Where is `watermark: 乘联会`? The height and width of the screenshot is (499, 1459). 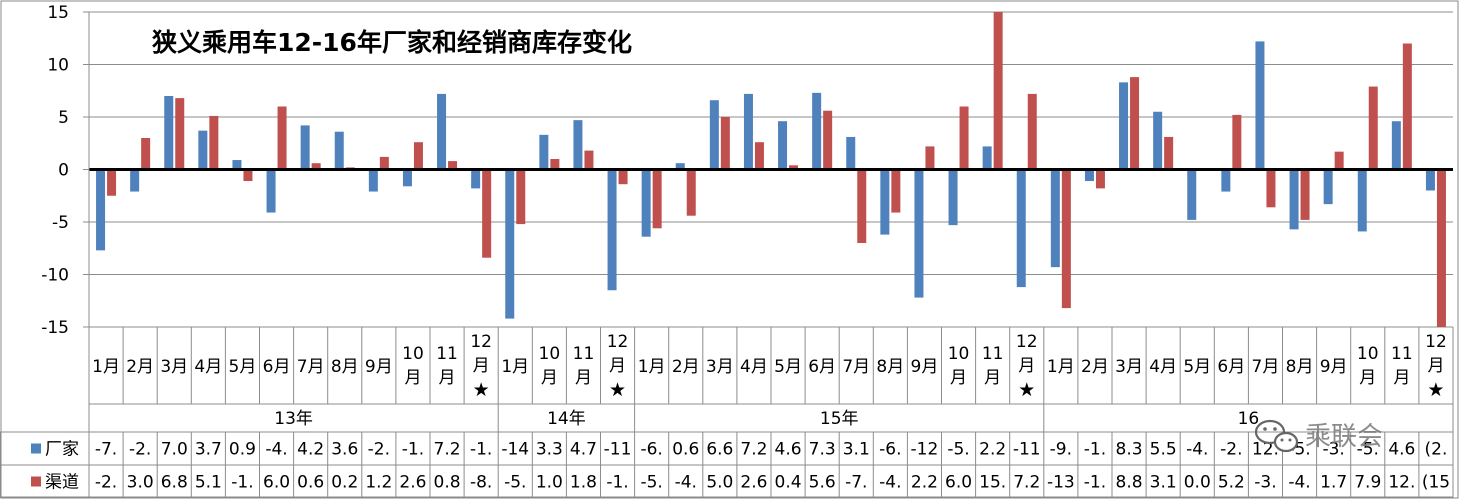
watermark: 乘联会 is located at coordinates (1318, 436).